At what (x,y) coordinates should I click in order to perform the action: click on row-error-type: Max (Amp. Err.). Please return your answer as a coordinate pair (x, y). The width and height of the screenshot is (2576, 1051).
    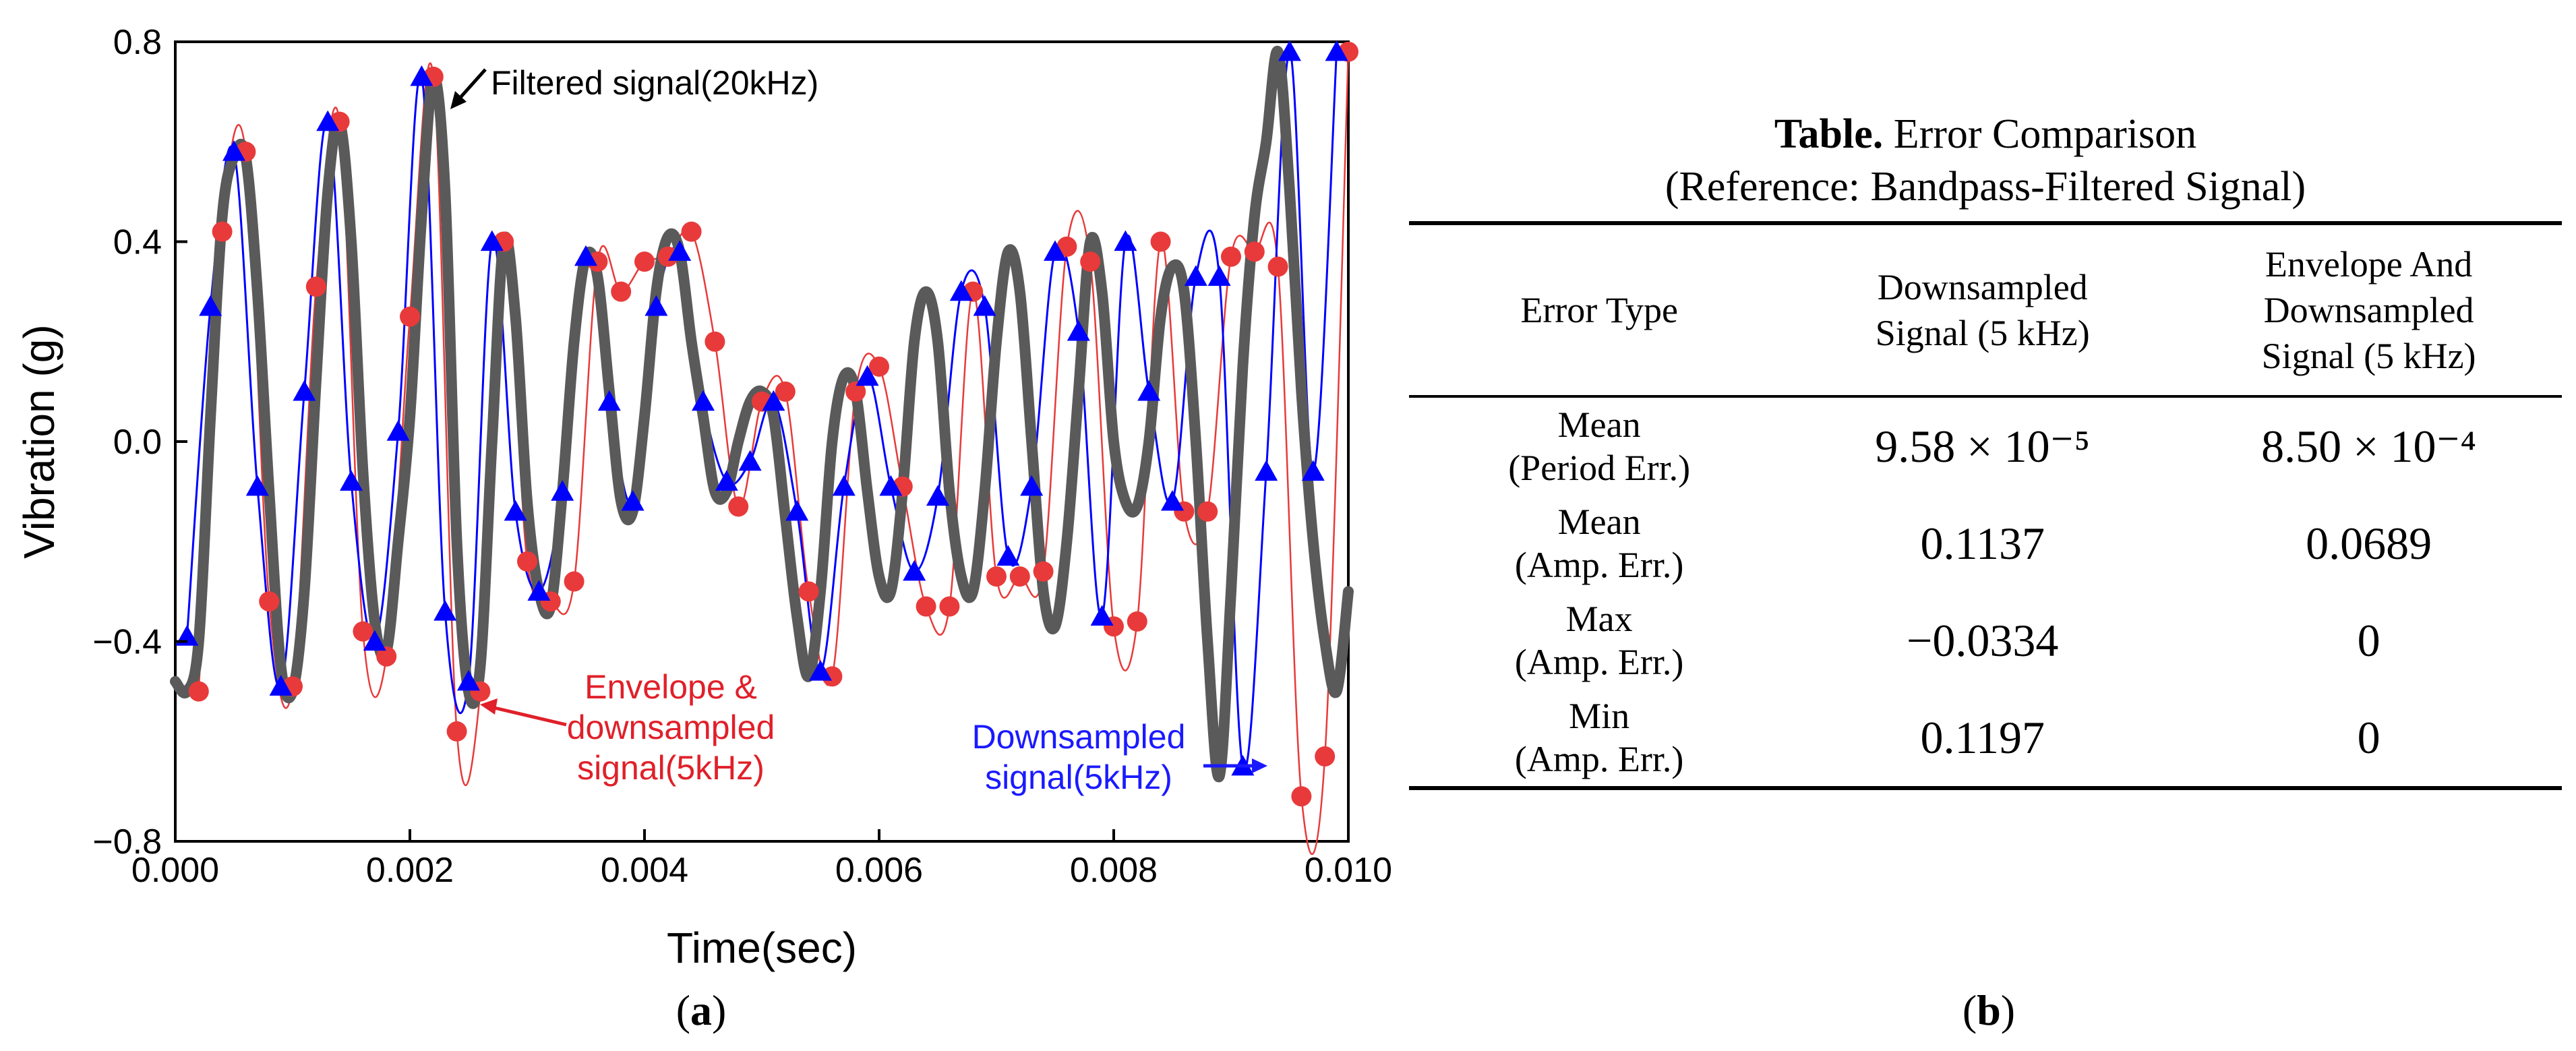
    Looking at the image, I should click on (1599, 641).